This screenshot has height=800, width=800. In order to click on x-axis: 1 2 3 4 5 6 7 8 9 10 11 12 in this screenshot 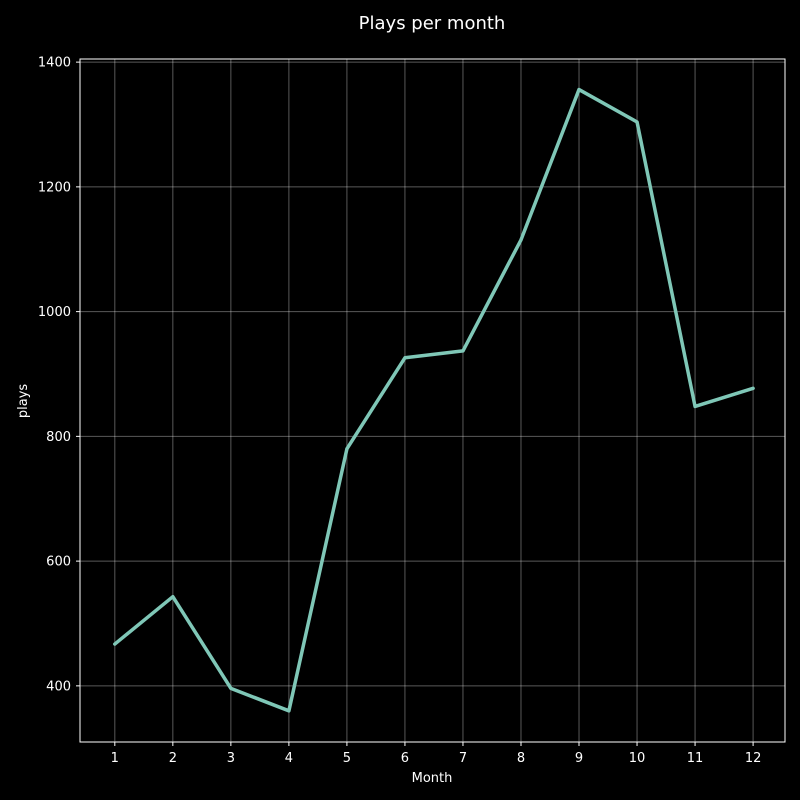, I will do `click(436, 754)`.